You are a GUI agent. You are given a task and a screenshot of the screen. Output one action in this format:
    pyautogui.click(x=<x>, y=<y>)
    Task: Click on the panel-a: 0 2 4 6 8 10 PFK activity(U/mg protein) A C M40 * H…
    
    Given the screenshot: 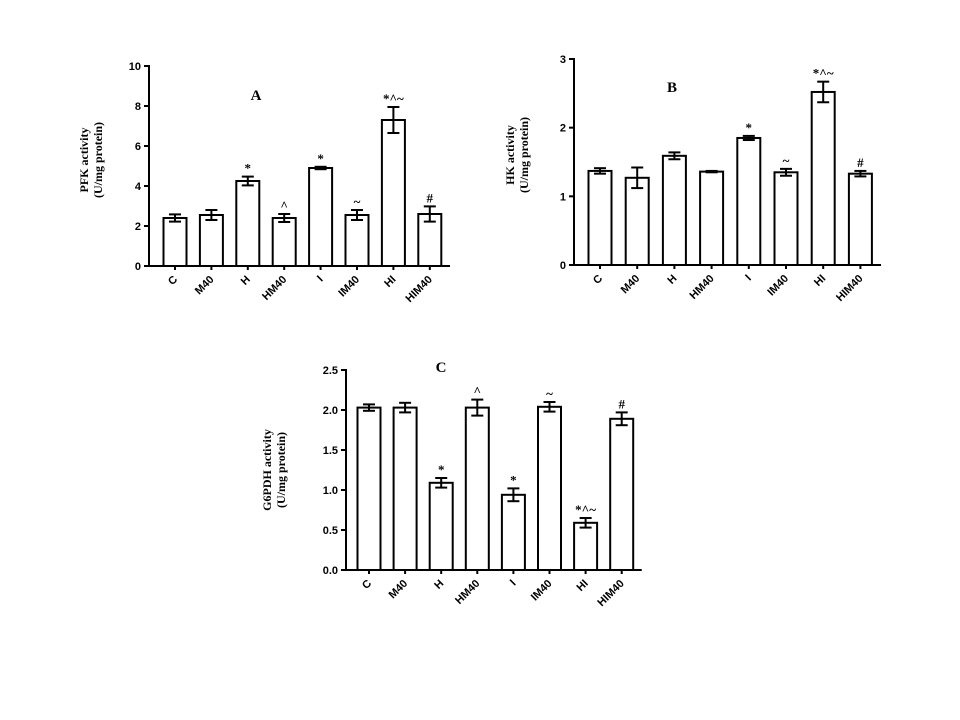 What is the action you would take?
    pyautogui.click(x=263, y=183)
    